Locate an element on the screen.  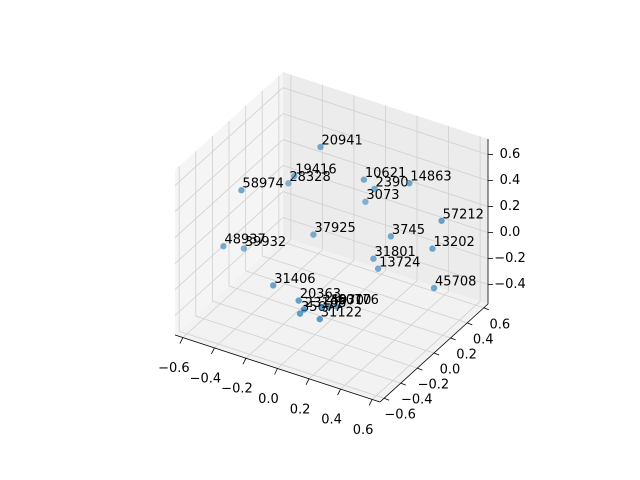
point-label: 10621 is located at coordinates (385, 173).